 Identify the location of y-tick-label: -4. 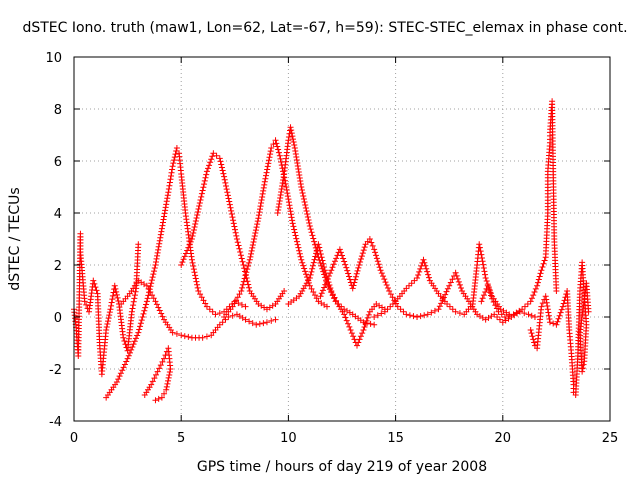
(55, 422).